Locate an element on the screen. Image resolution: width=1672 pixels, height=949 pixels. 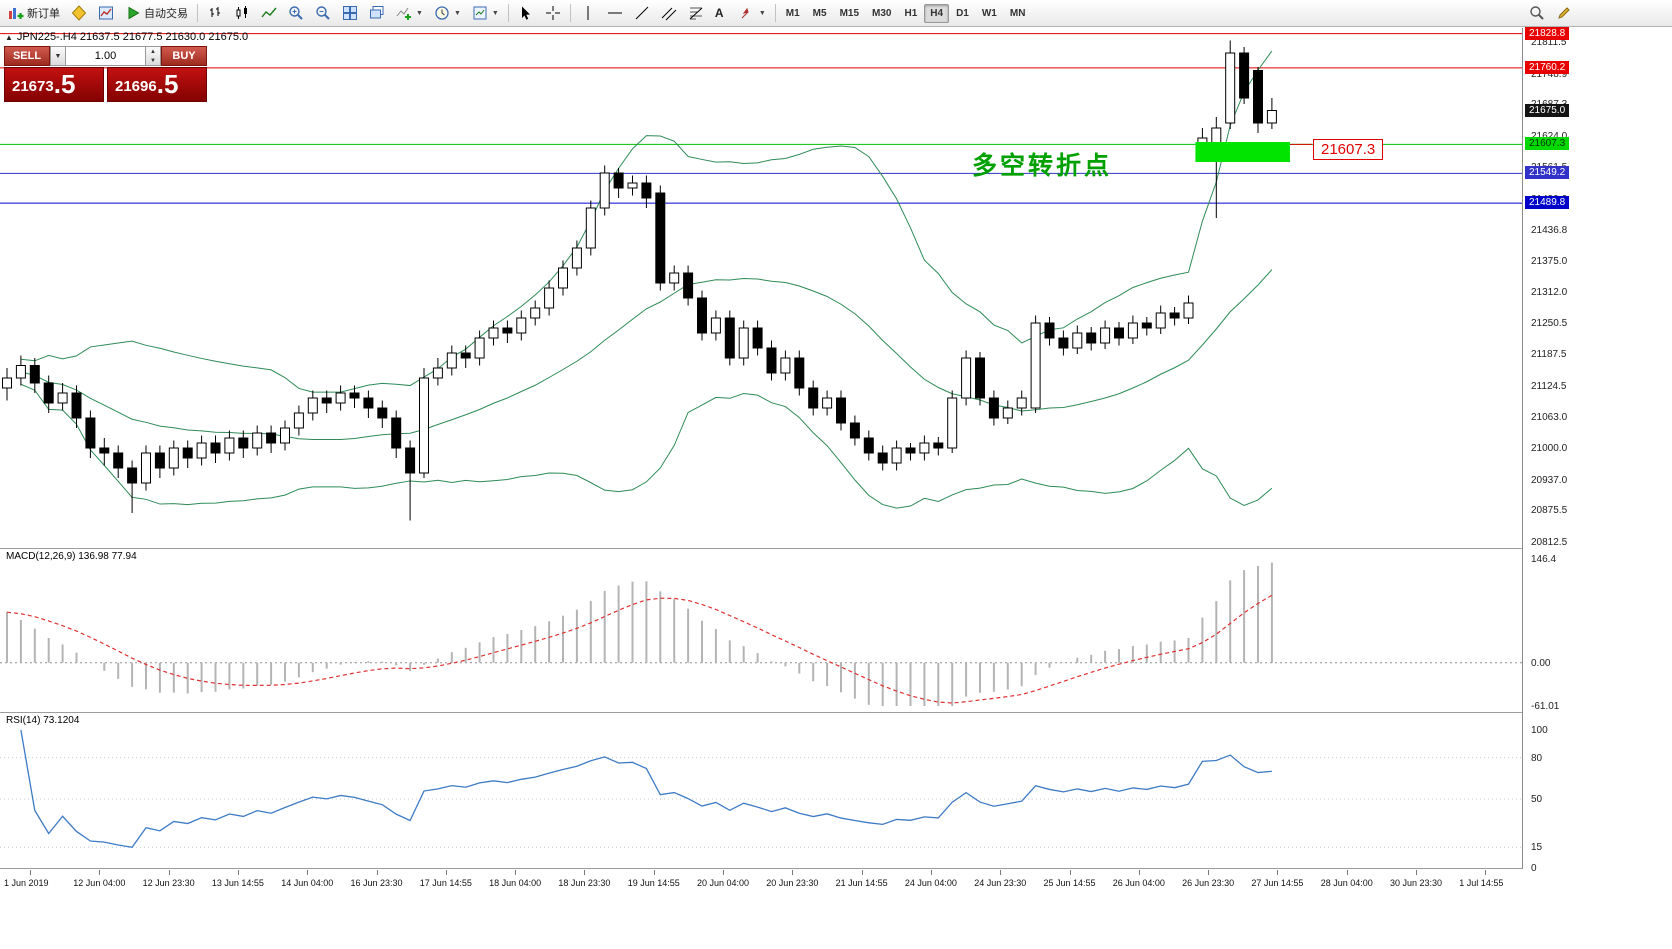
candlestick-button is located at coordinates (242, 13).